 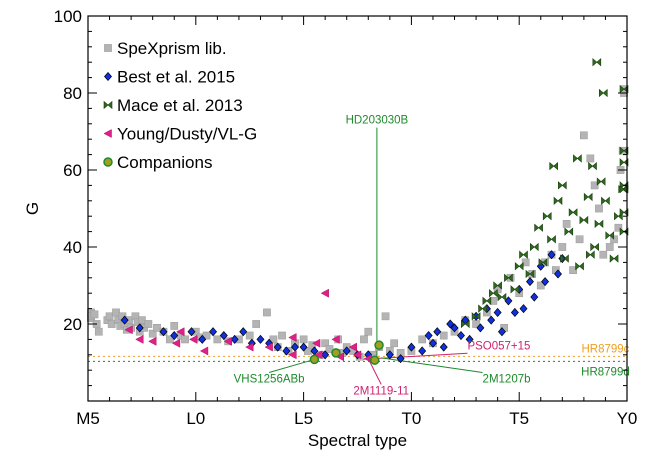 I want to click on y-tick-label-2: 60, so click(x=72, y=170).